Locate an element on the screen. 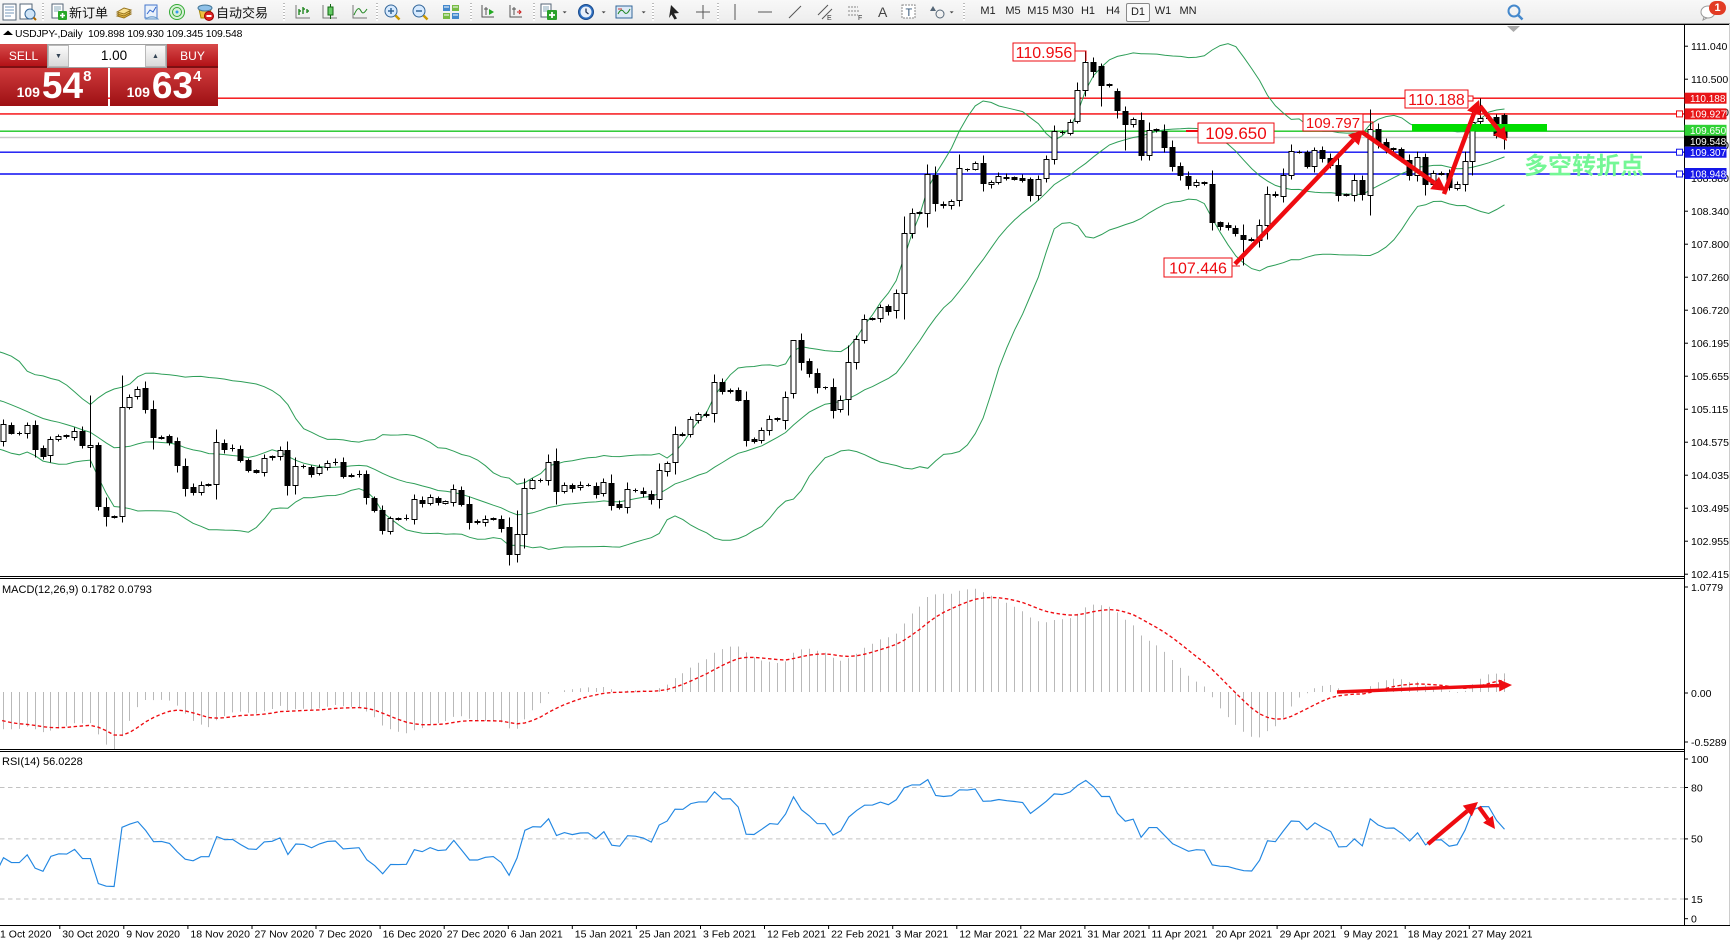  svg-text: 12 Feb 2021 is located at coordinates (796, 935).